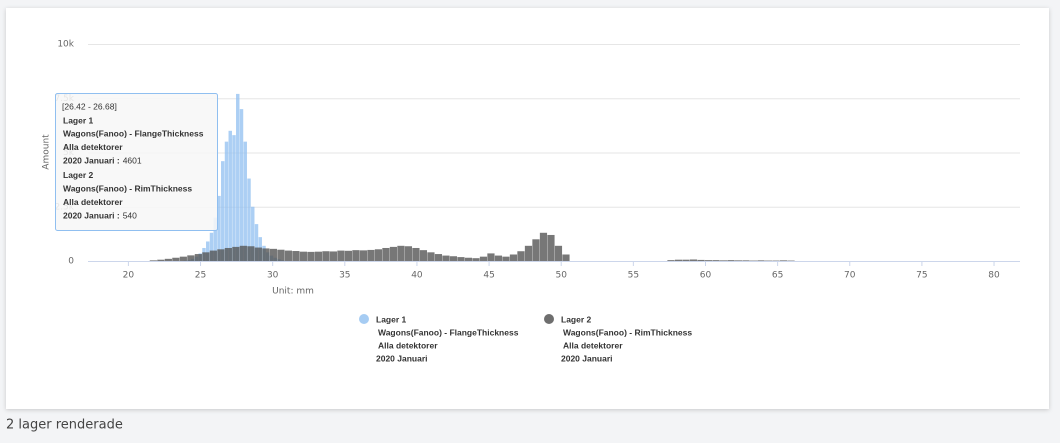  Describe the element at coordinates (921, 276) in the screenshot. I see `x-tick-label: 75` at that location.